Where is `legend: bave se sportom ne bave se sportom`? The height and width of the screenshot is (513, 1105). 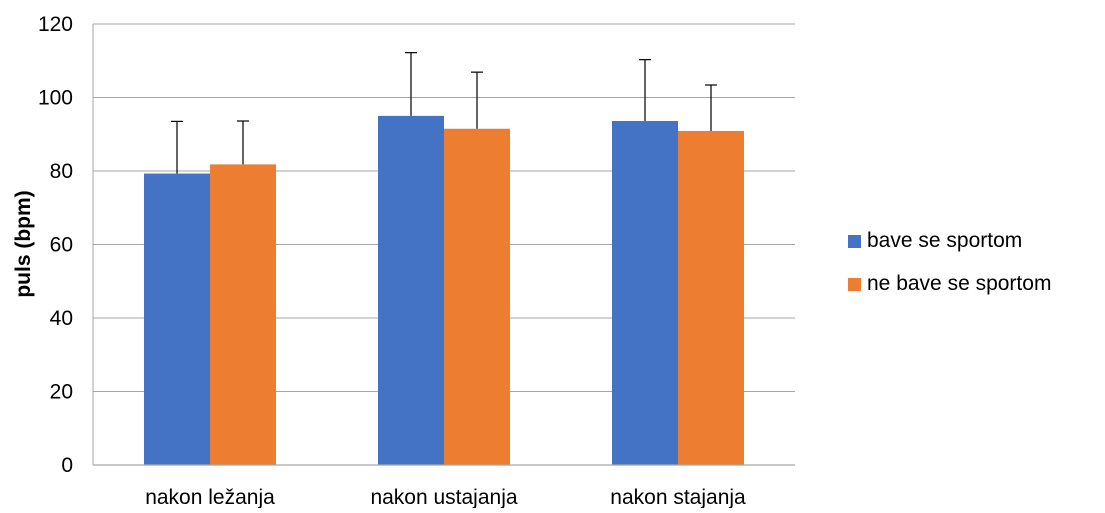 legend: bave se sportom ne bave se sportom is located at coordinates (949, 269).